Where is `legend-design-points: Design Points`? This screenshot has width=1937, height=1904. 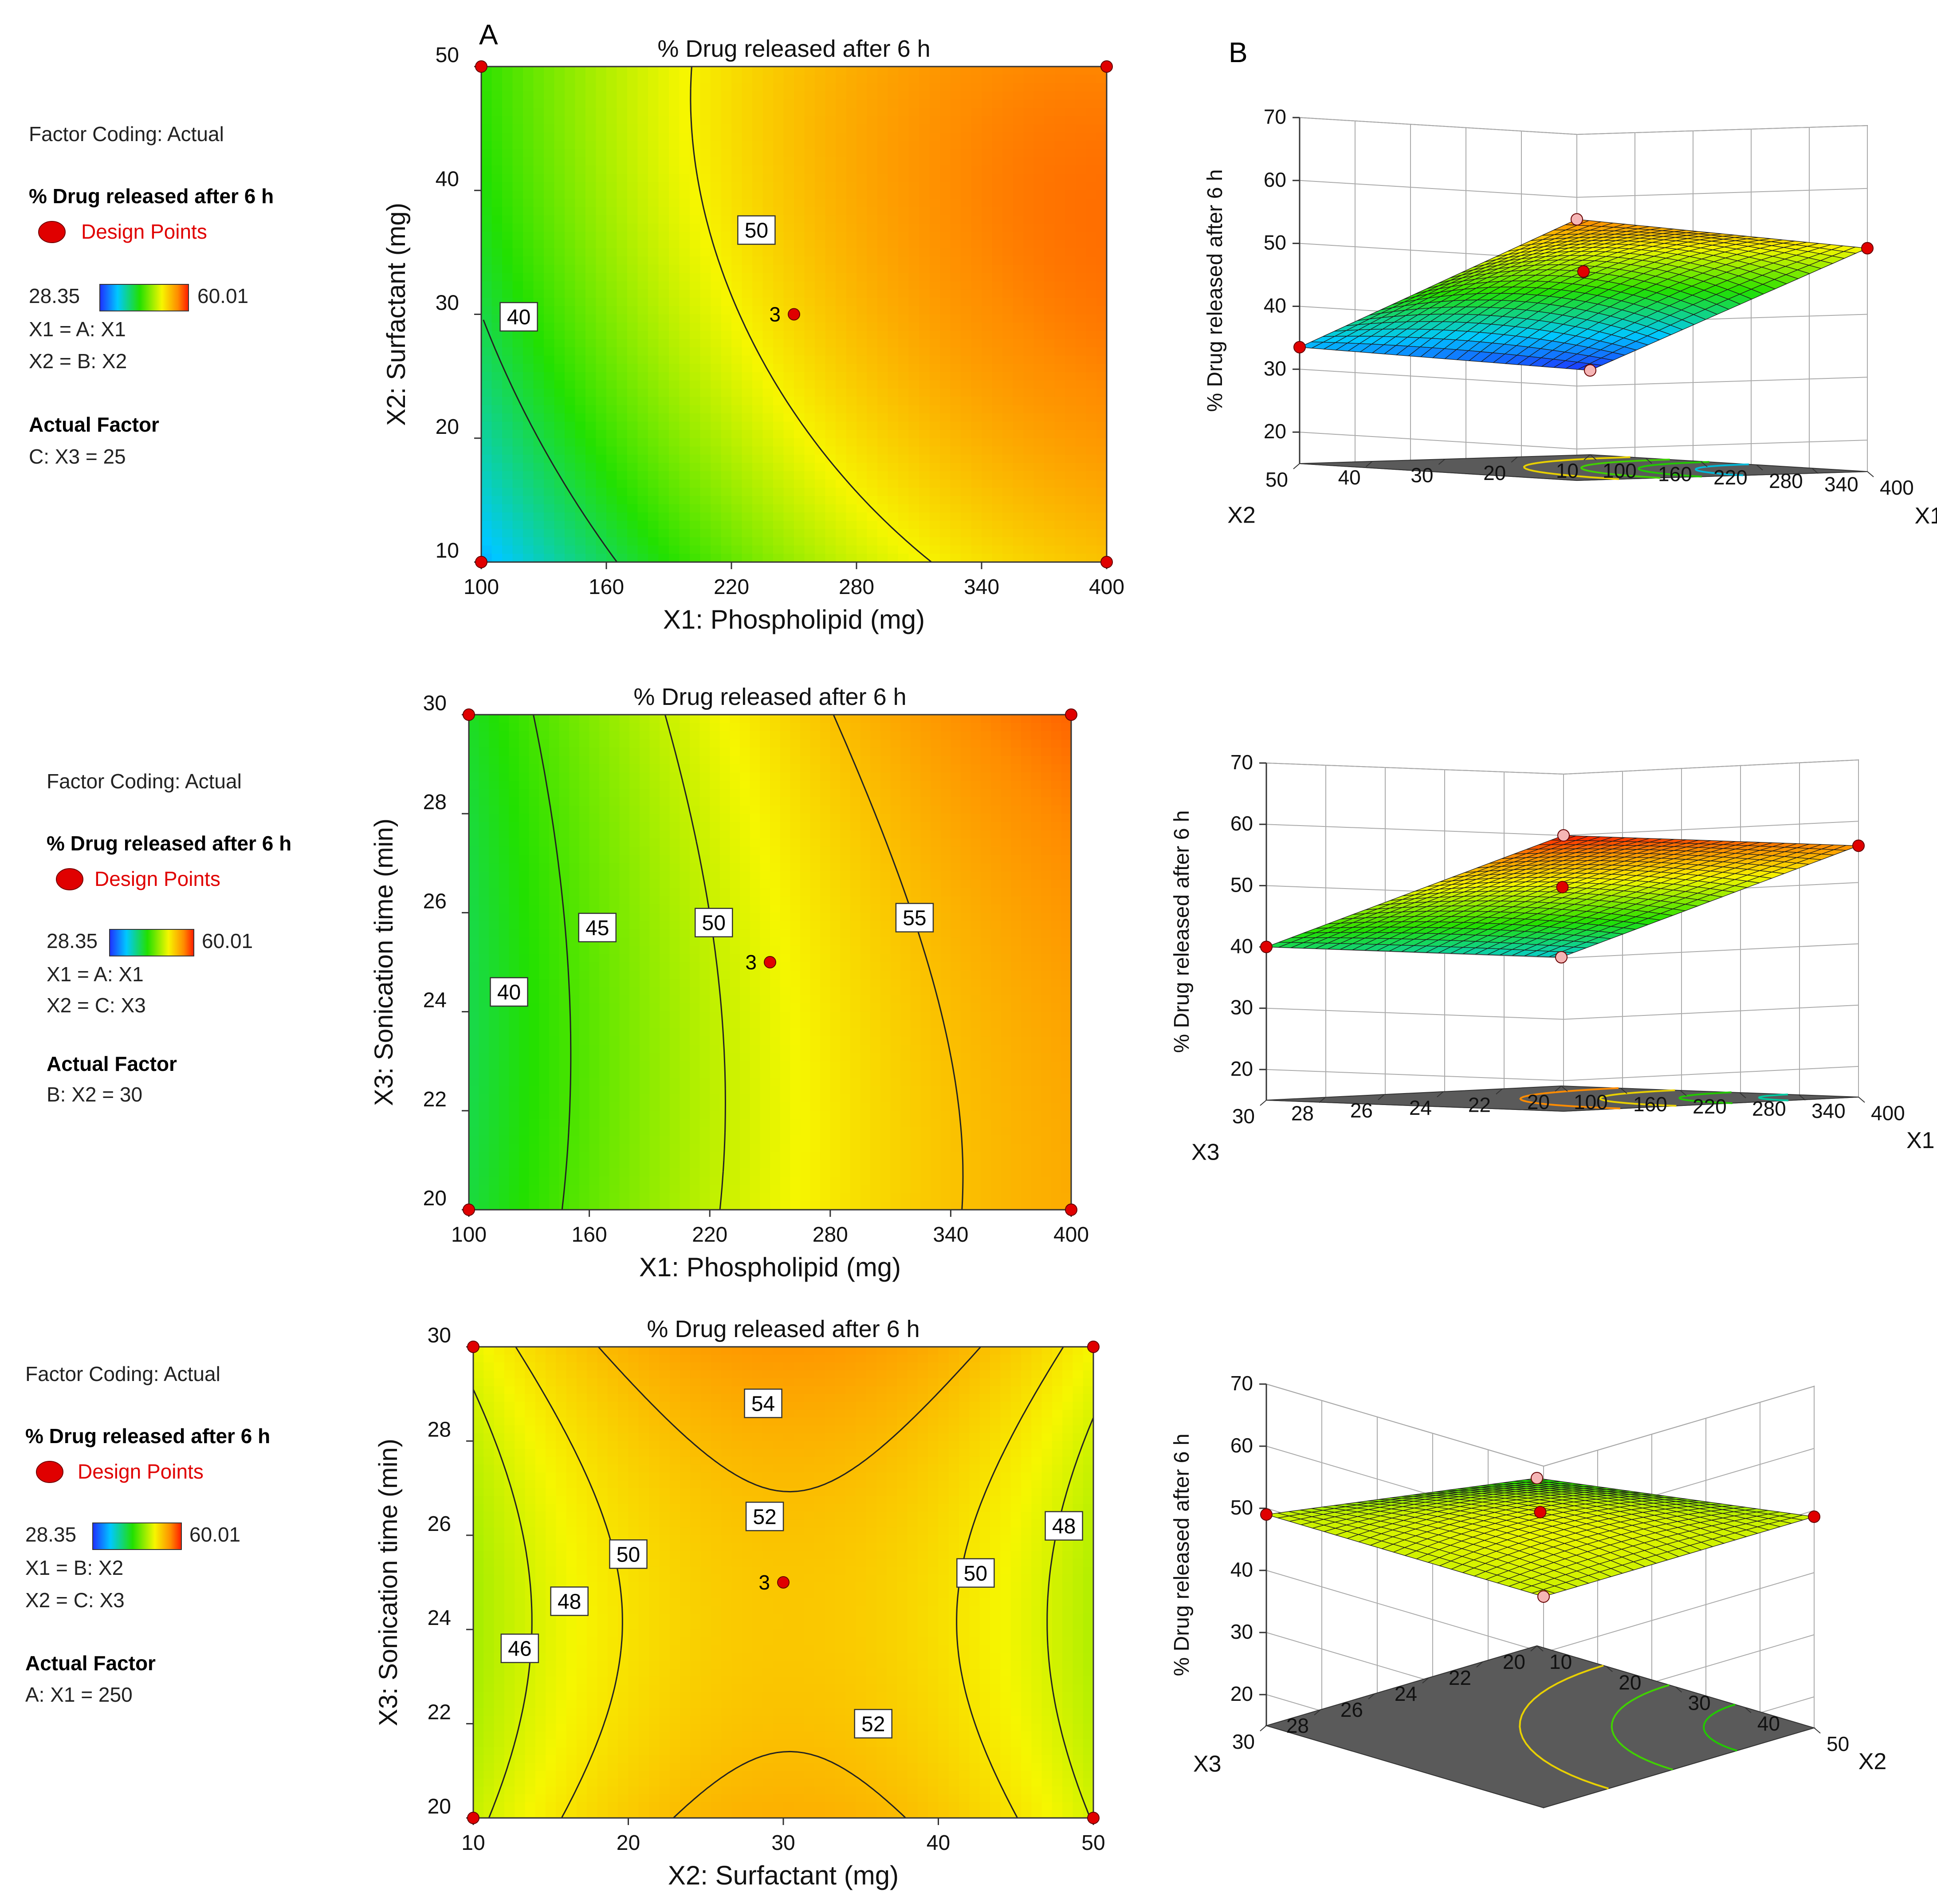
legend-design-points: Design Points is located at coordinates (141, 1471).